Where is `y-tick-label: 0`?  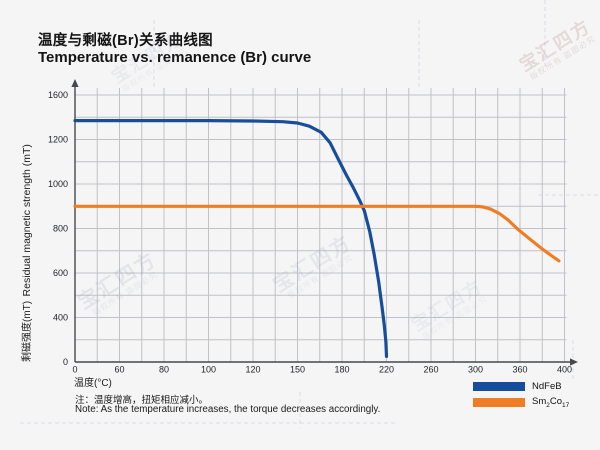 y-tick-label: 0 is located at coordinates (65, 362).